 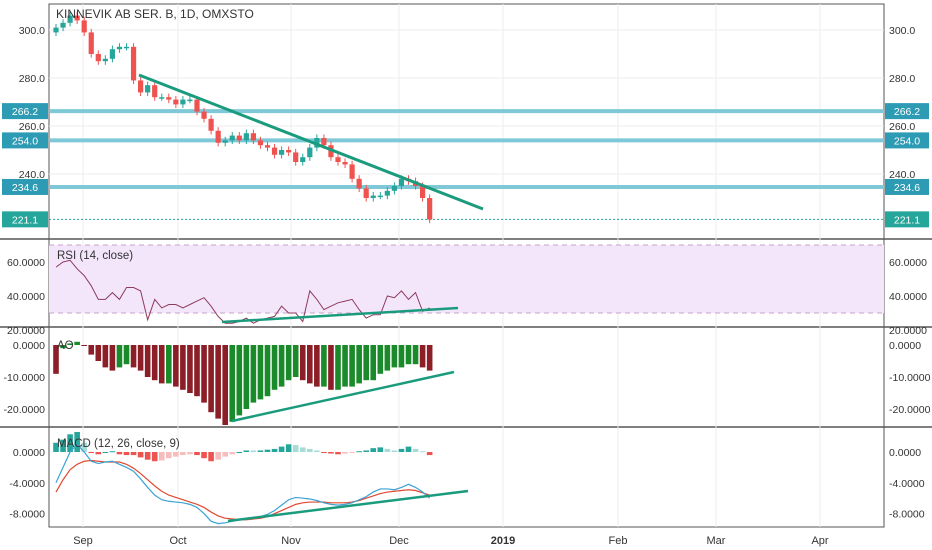 I want to click on rsi-axis-label-left: 20.0000, so click(x=26, y=331).